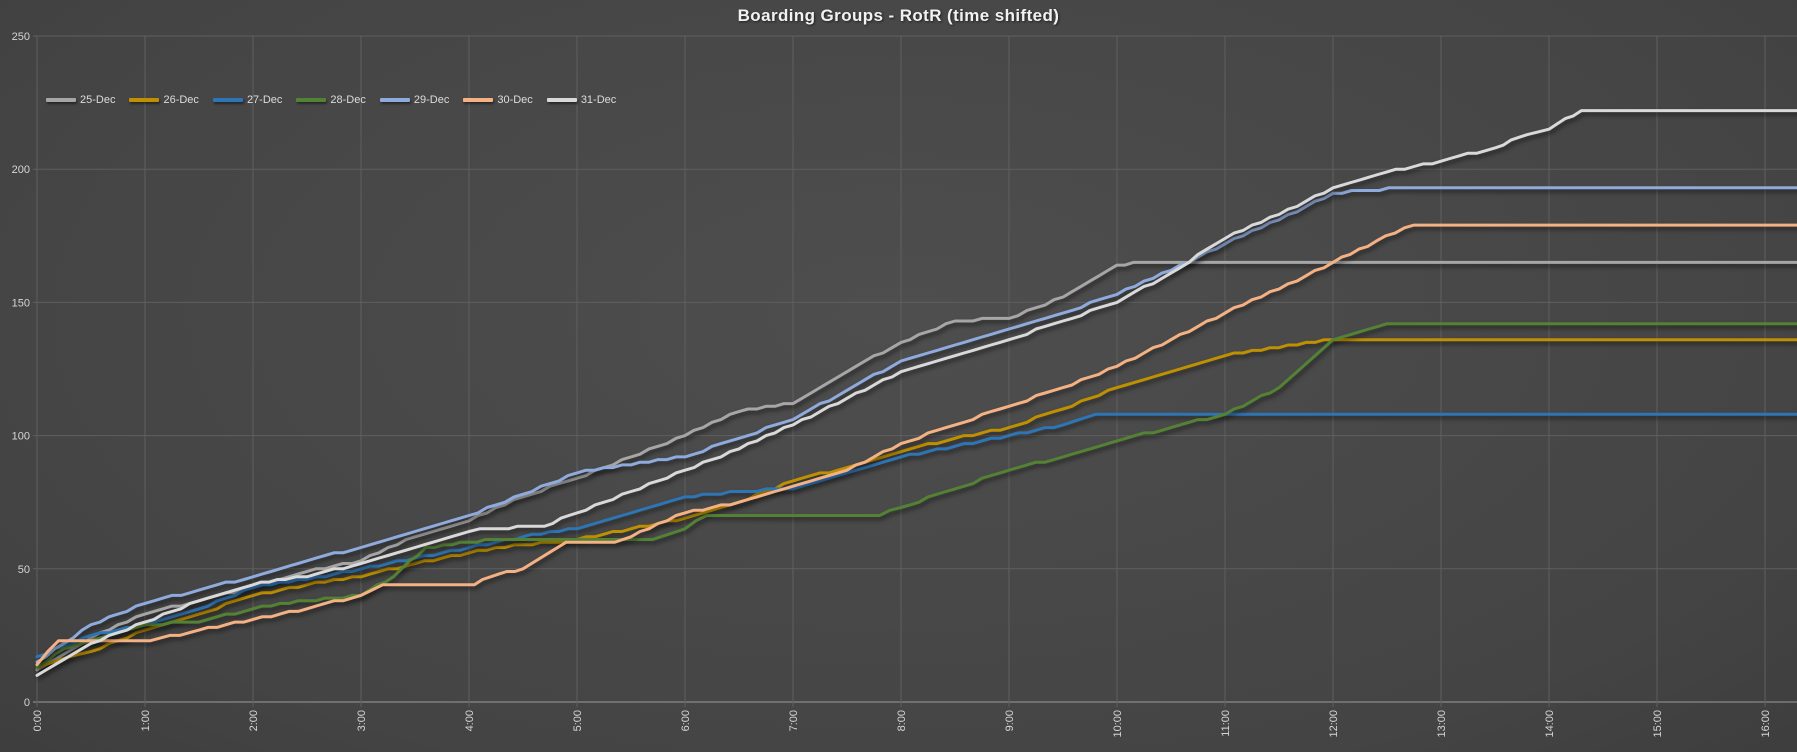 This screenshot has height=752, width=1797. Describe the element at coordinates (144, 100) in the screenshot. I see `legend-swatch-26-Dec` at that location.